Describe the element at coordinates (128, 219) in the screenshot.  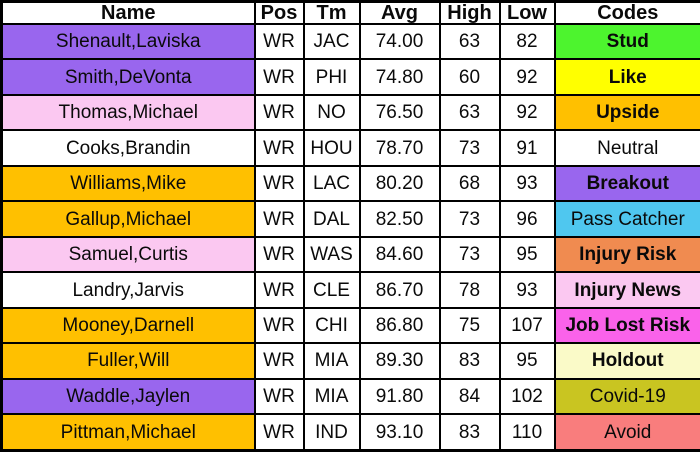
I see `player-name-cell: Gallup,Michael` at that location.